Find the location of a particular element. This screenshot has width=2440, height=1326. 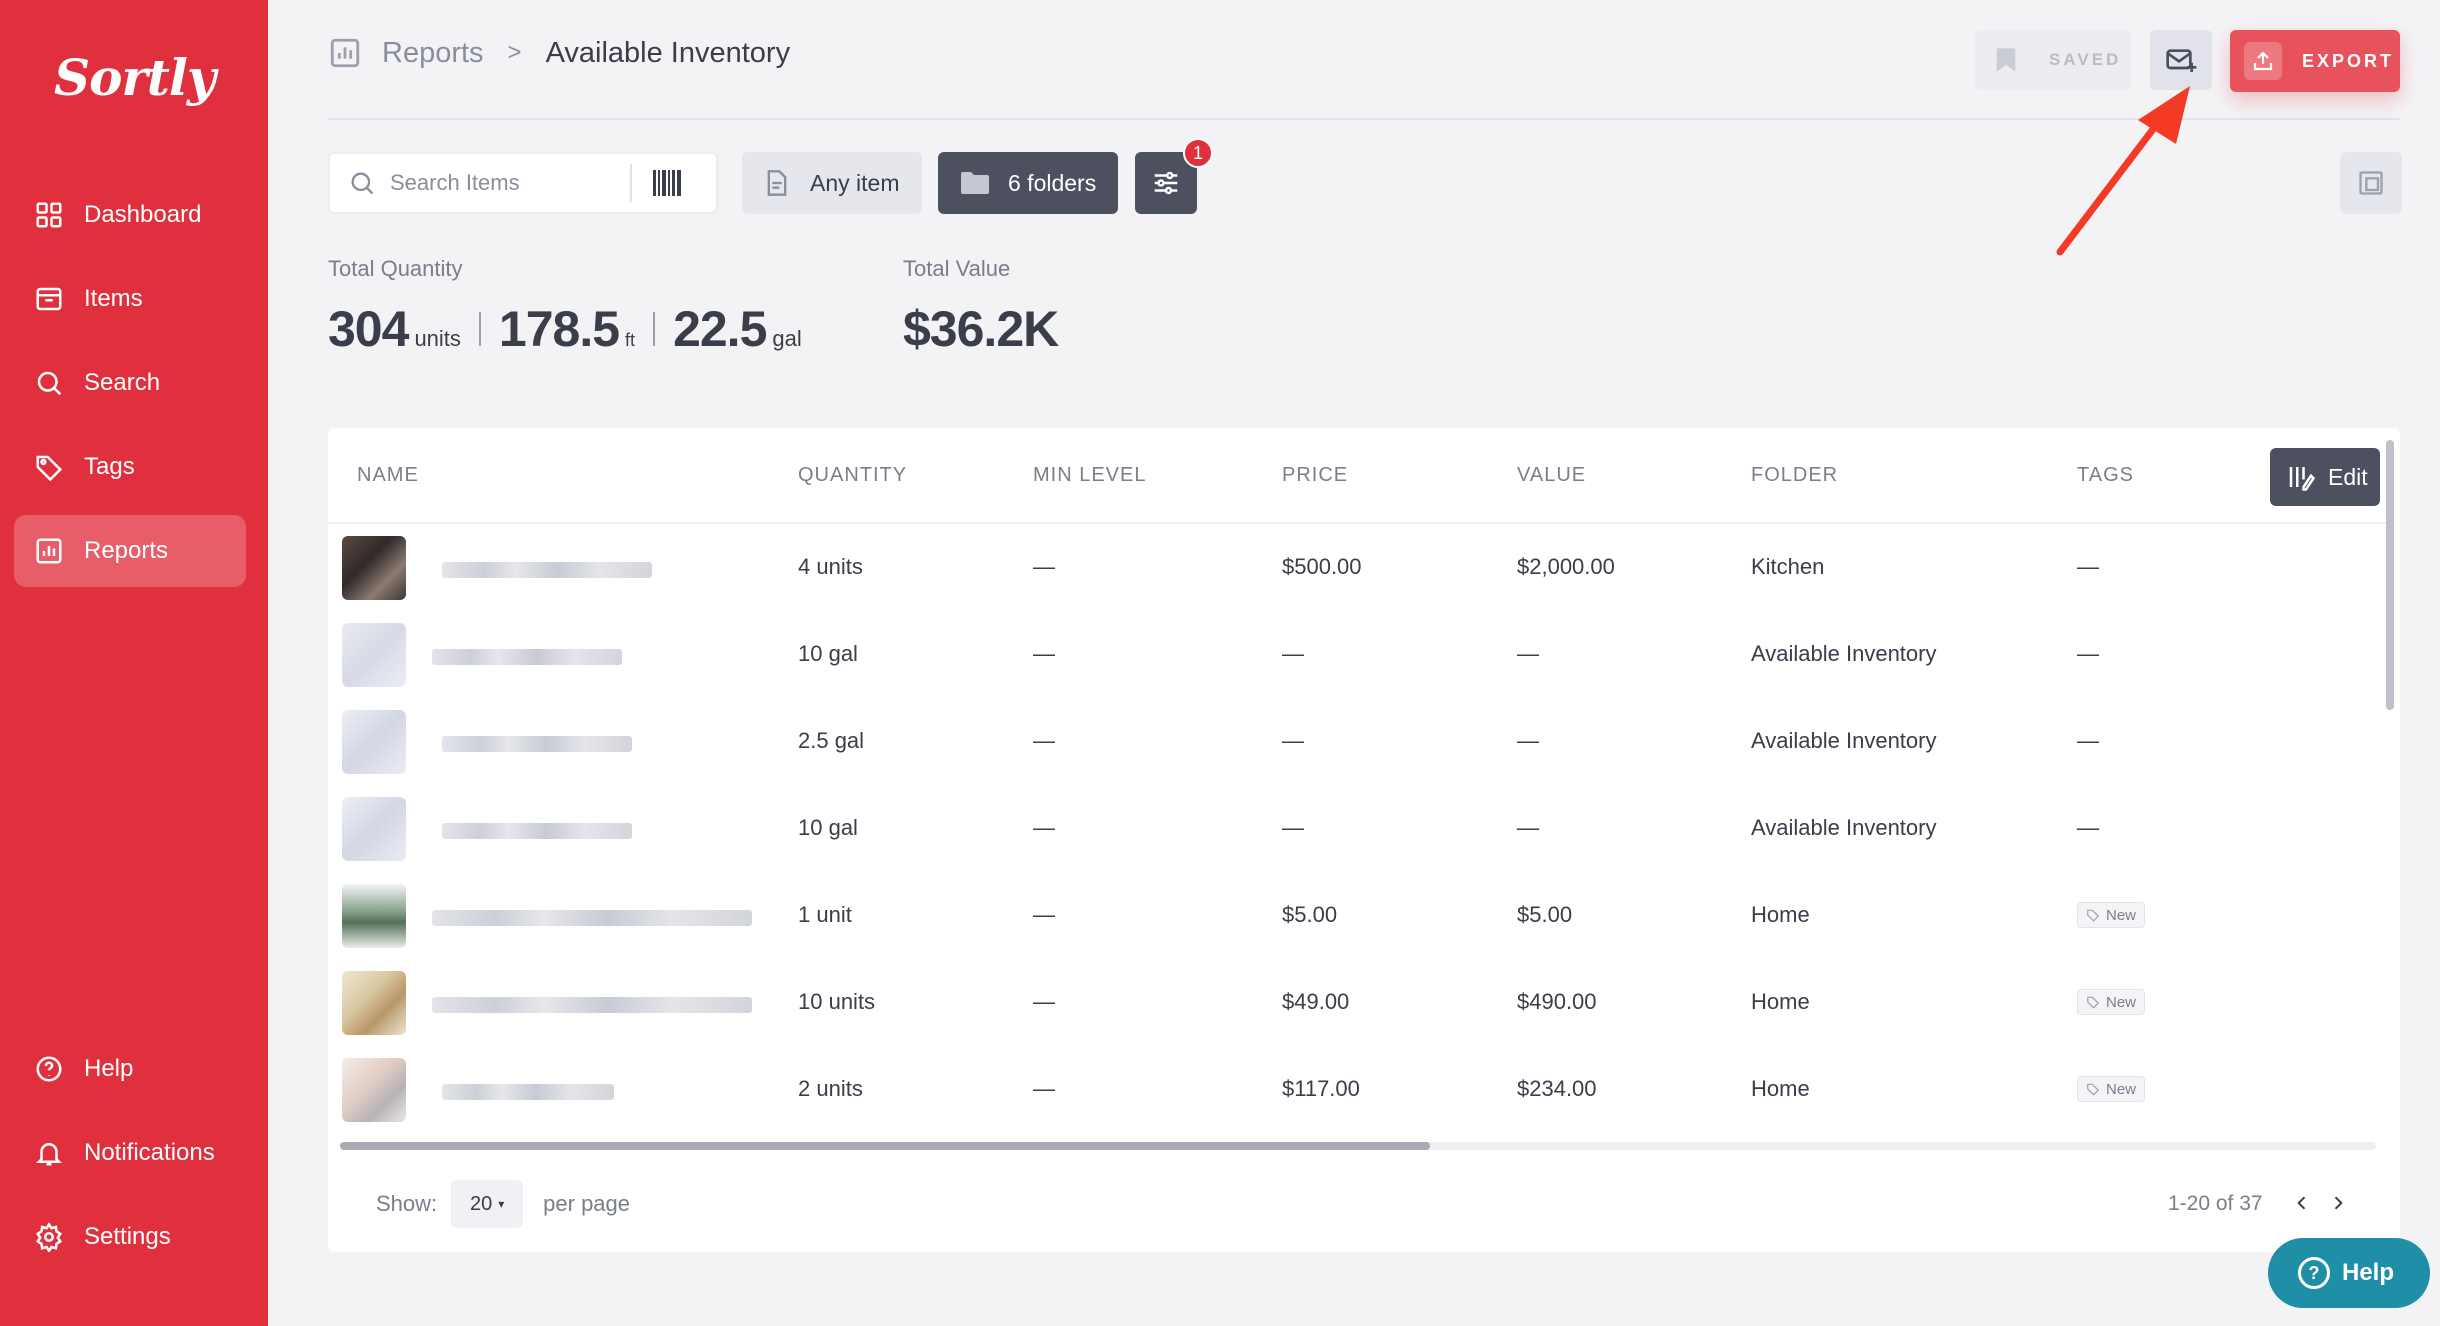

sidebar-item-notifications: Notifications is located at coordinates (130, 1153).